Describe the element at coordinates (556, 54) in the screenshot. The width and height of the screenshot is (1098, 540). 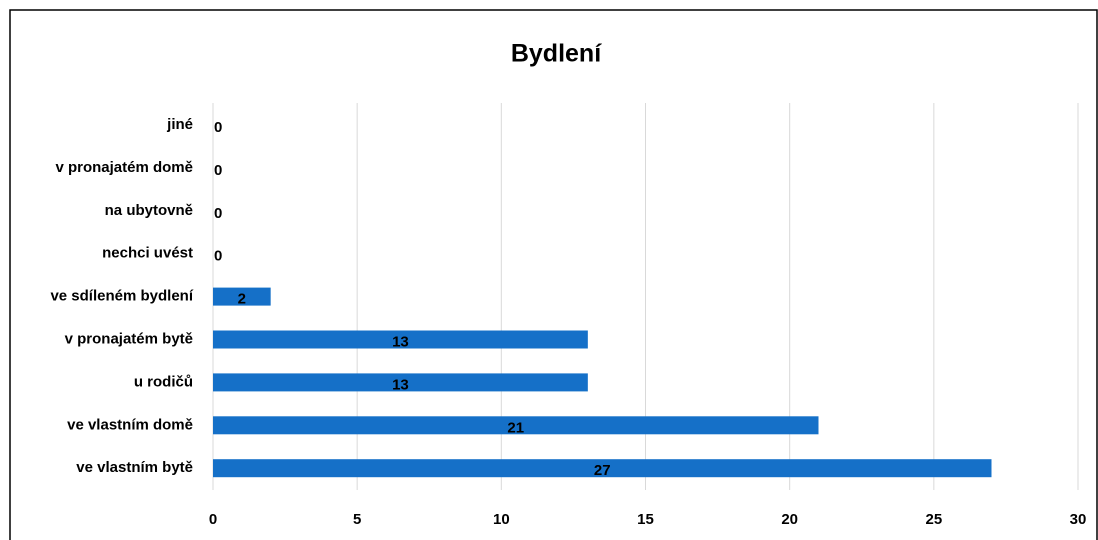
I see `chart-title: Bydlení` at that location.